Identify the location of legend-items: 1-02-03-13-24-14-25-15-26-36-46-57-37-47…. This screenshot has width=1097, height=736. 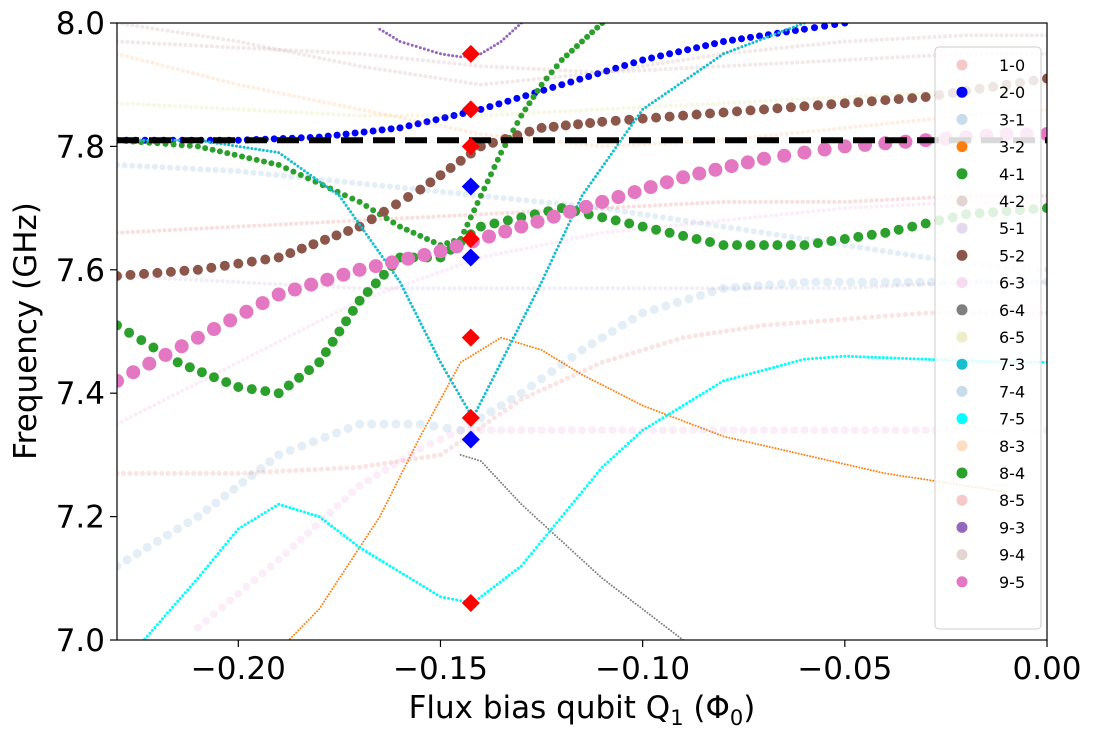
(990, 324).